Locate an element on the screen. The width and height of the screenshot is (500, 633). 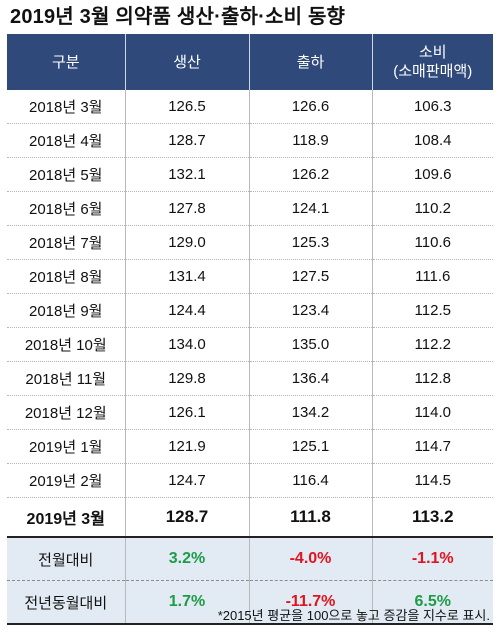
consumption-cell: 111.6 is located at coordinates (432, 276).